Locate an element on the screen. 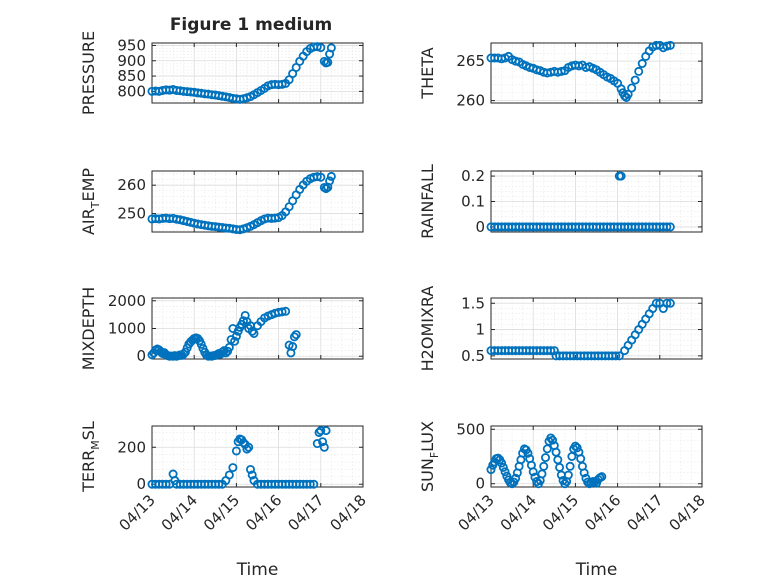  y-tick-label: 500 is located at coordinates (470, 429).